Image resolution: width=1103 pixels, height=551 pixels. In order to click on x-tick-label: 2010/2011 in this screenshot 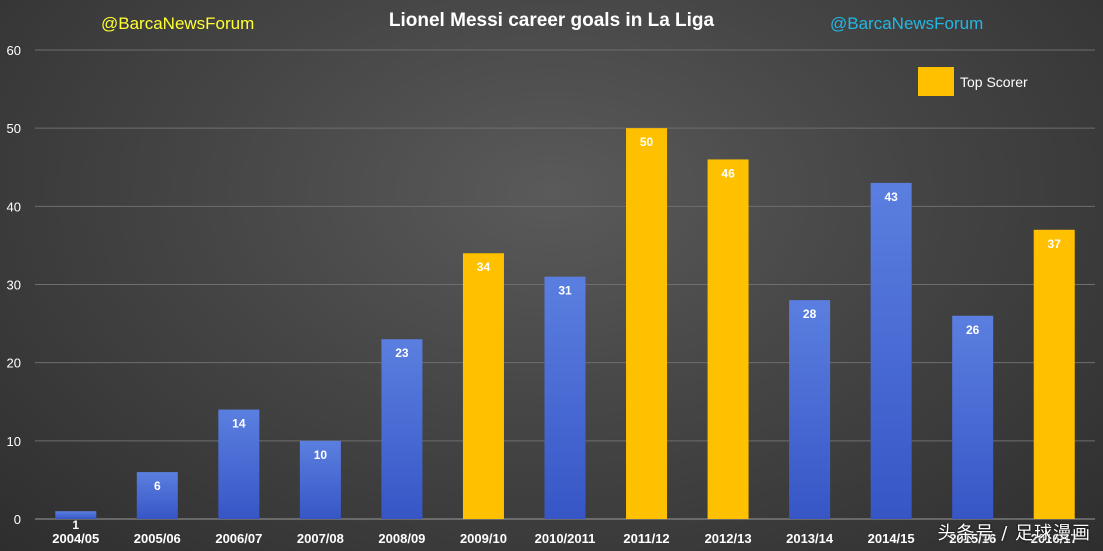, I will do `click(565, 538)`.